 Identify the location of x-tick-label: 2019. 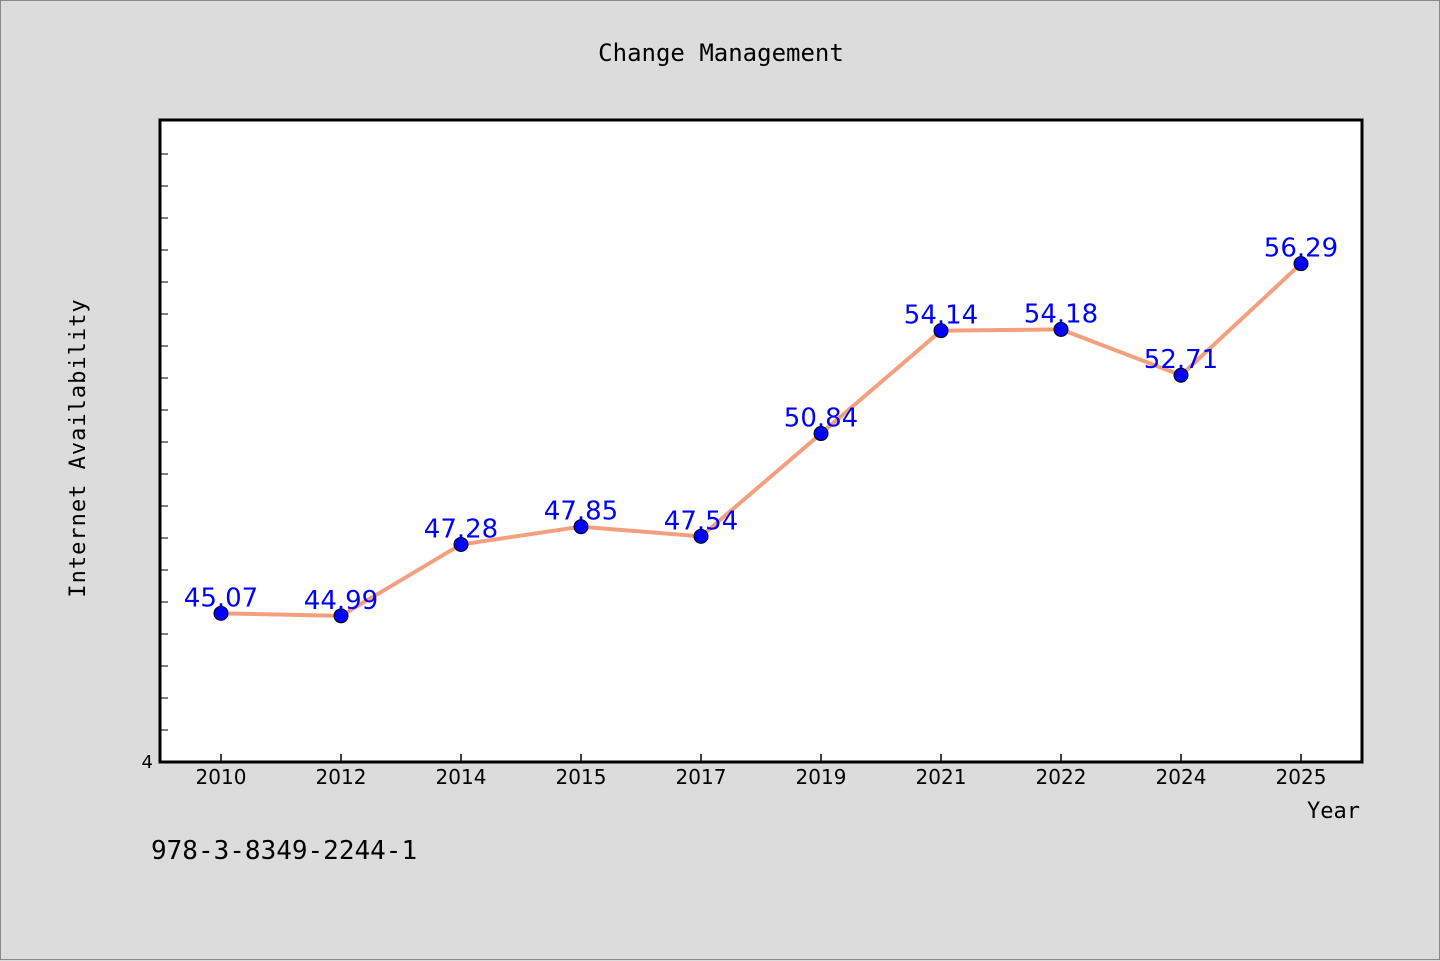
(821, 777).